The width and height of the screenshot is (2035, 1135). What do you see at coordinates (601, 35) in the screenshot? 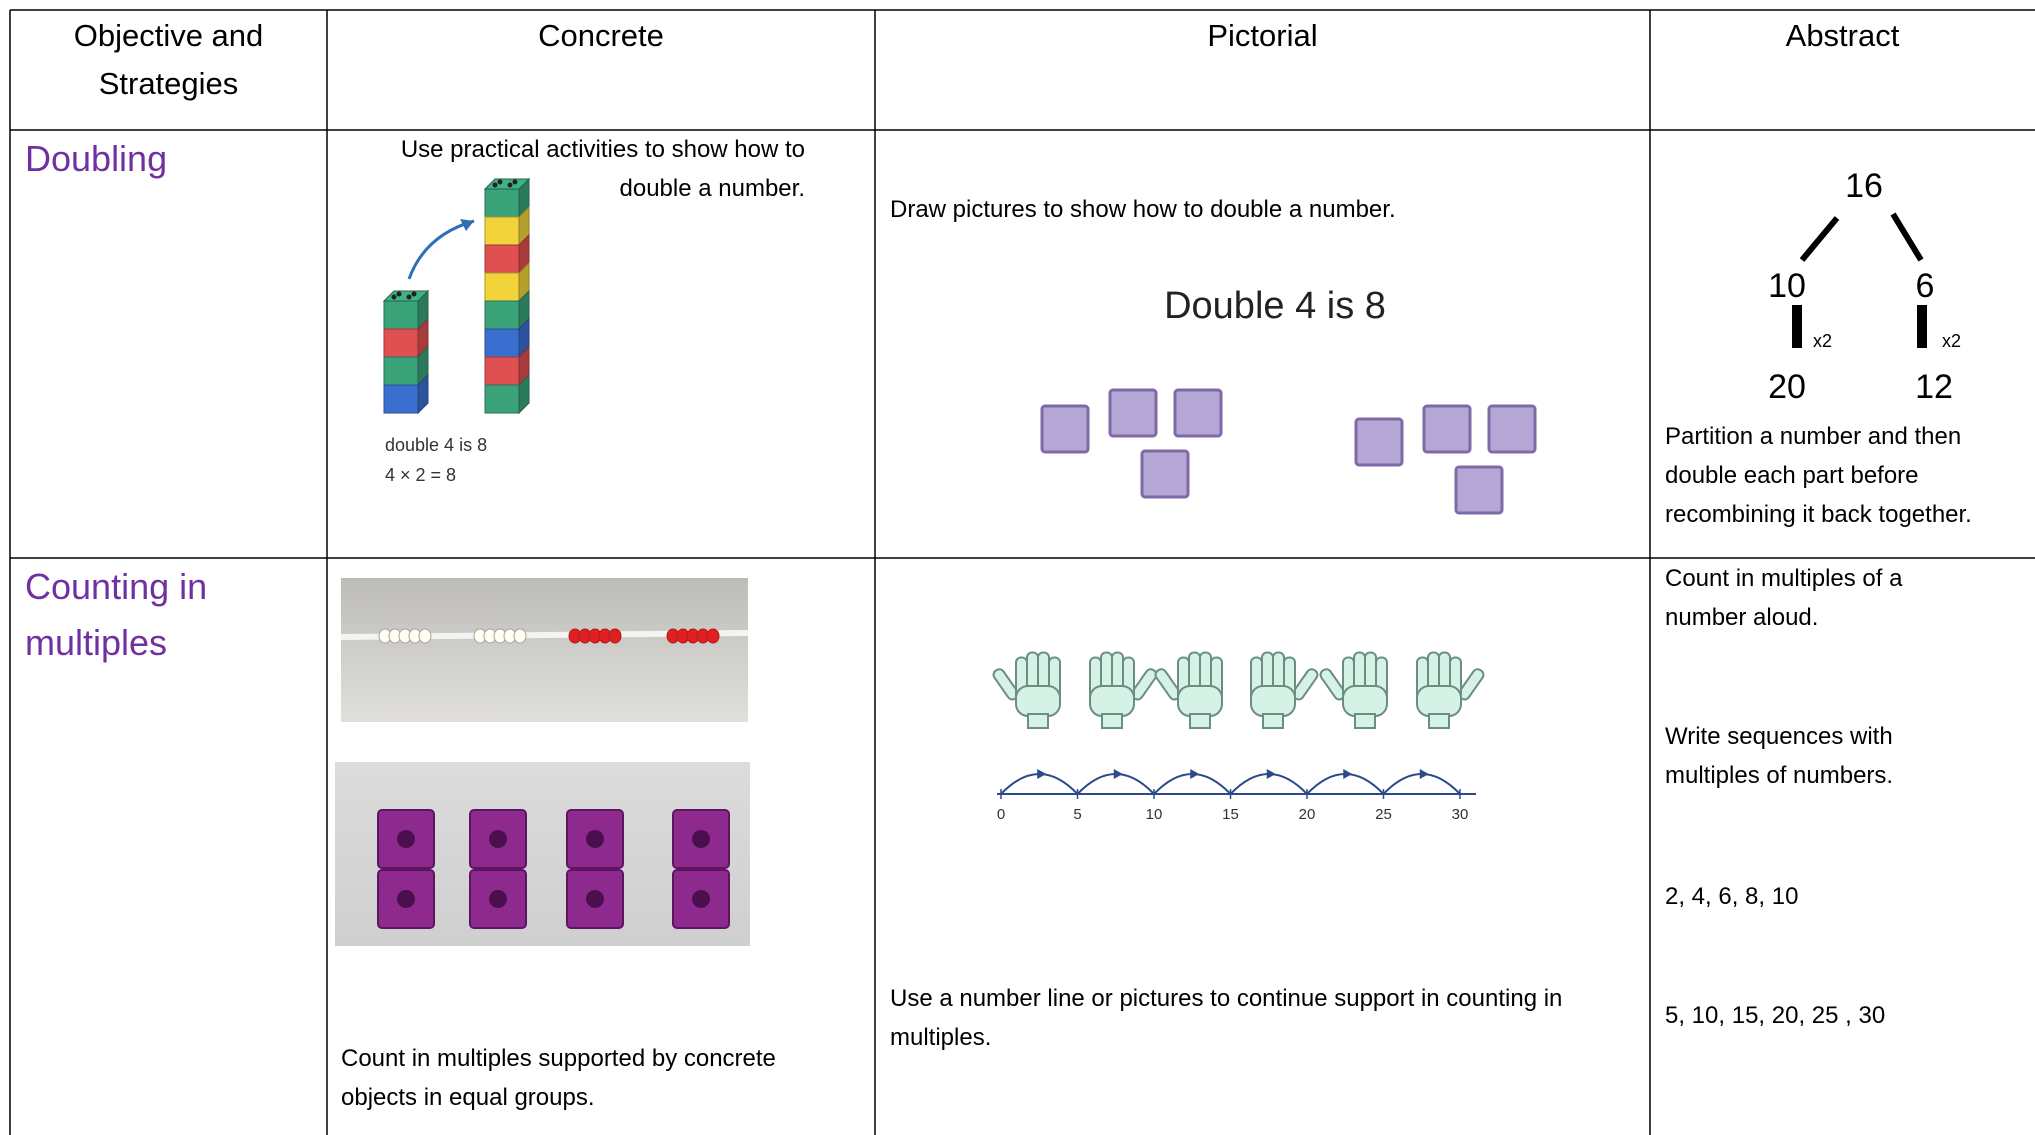
I see `header-cell: Concrete` at bounding box center [601, 35].